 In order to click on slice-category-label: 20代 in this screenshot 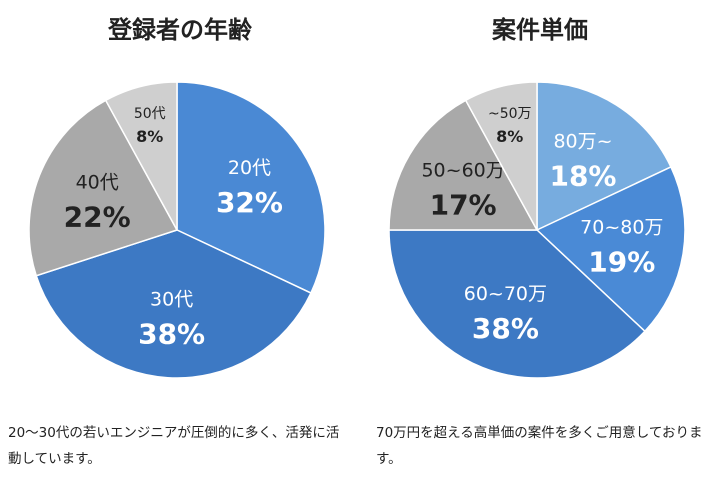, I will do `click(249, 168)`.